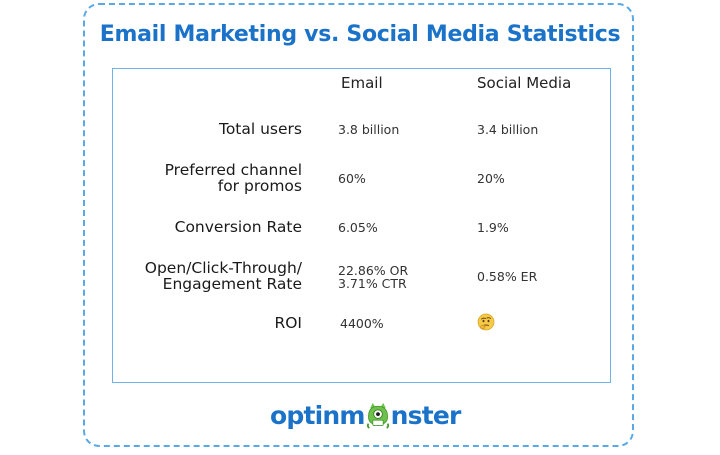 The width and height of the screenshot is (720, 455). Describe the element at coordinates (223, 268) in the screenshot. I see `row-label-line: Open/Click-Through/` at that location.